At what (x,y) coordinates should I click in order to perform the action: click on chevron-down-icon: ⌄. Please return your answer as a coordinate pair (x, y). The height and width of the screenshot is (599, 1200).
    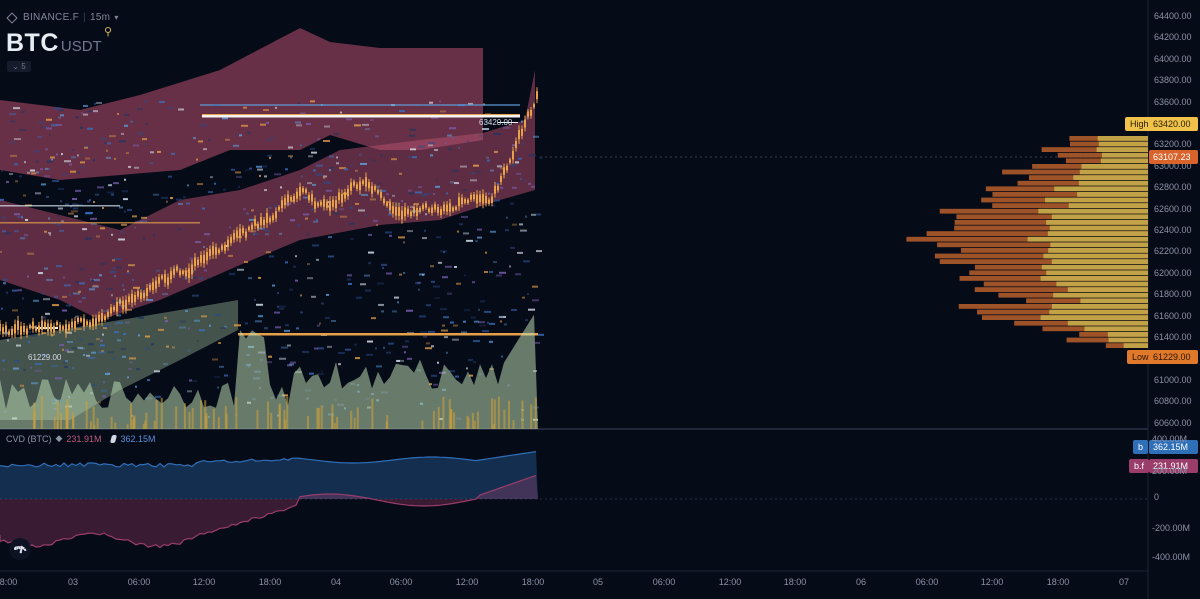
    Looking at the image, I should click on (17, 66).